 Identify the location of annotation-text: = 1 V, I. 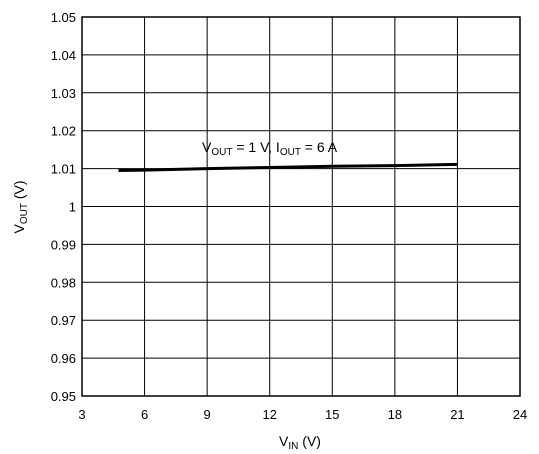
(255, 147).